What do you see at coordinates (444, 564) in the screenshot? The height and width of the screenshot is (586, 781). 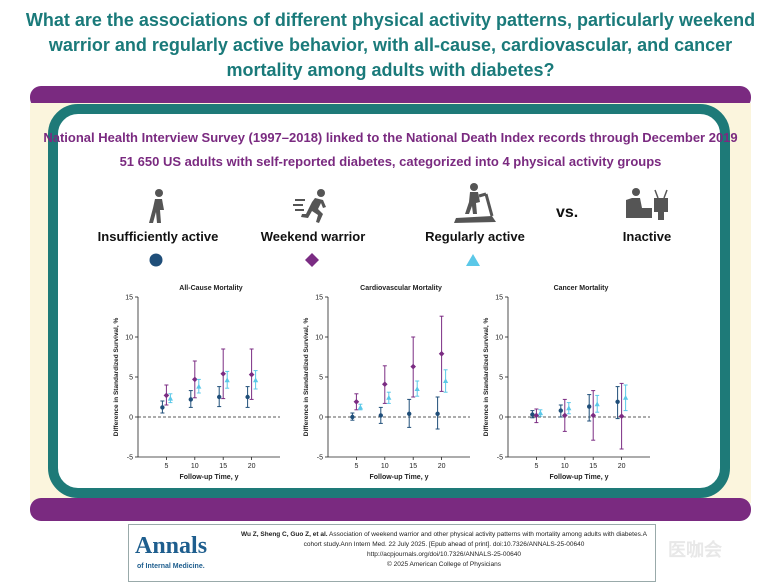 I see `copyright: © 2025 American College of Physicians` at bounding box center [444, 564].